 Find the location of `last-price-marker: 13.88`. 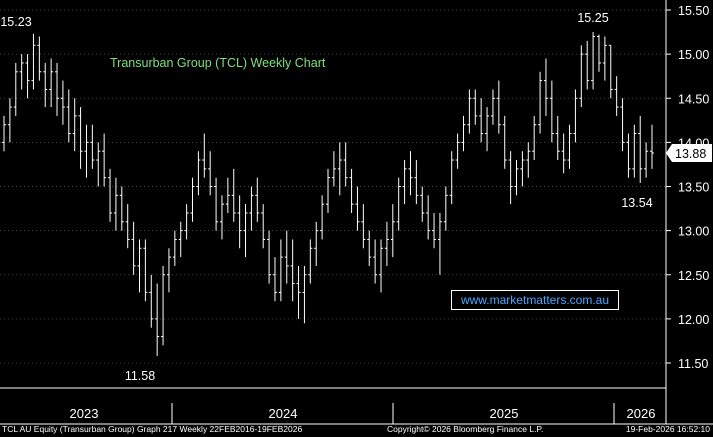

last-price-marker: 13.88 is located at coordinates (689, 152).